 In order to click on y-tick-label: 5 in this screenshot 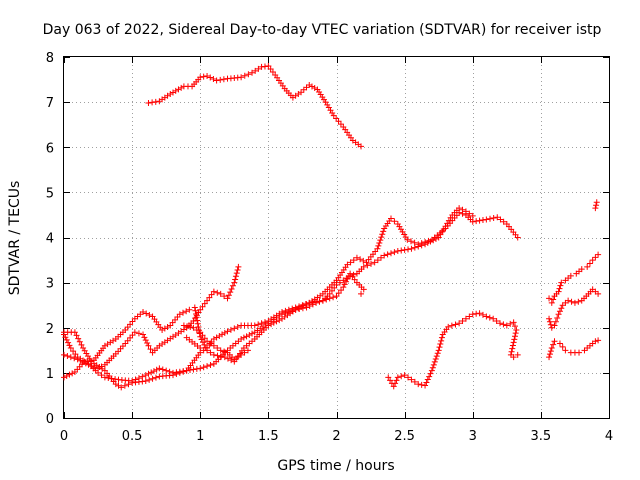, I will do `click(50, 193)`.